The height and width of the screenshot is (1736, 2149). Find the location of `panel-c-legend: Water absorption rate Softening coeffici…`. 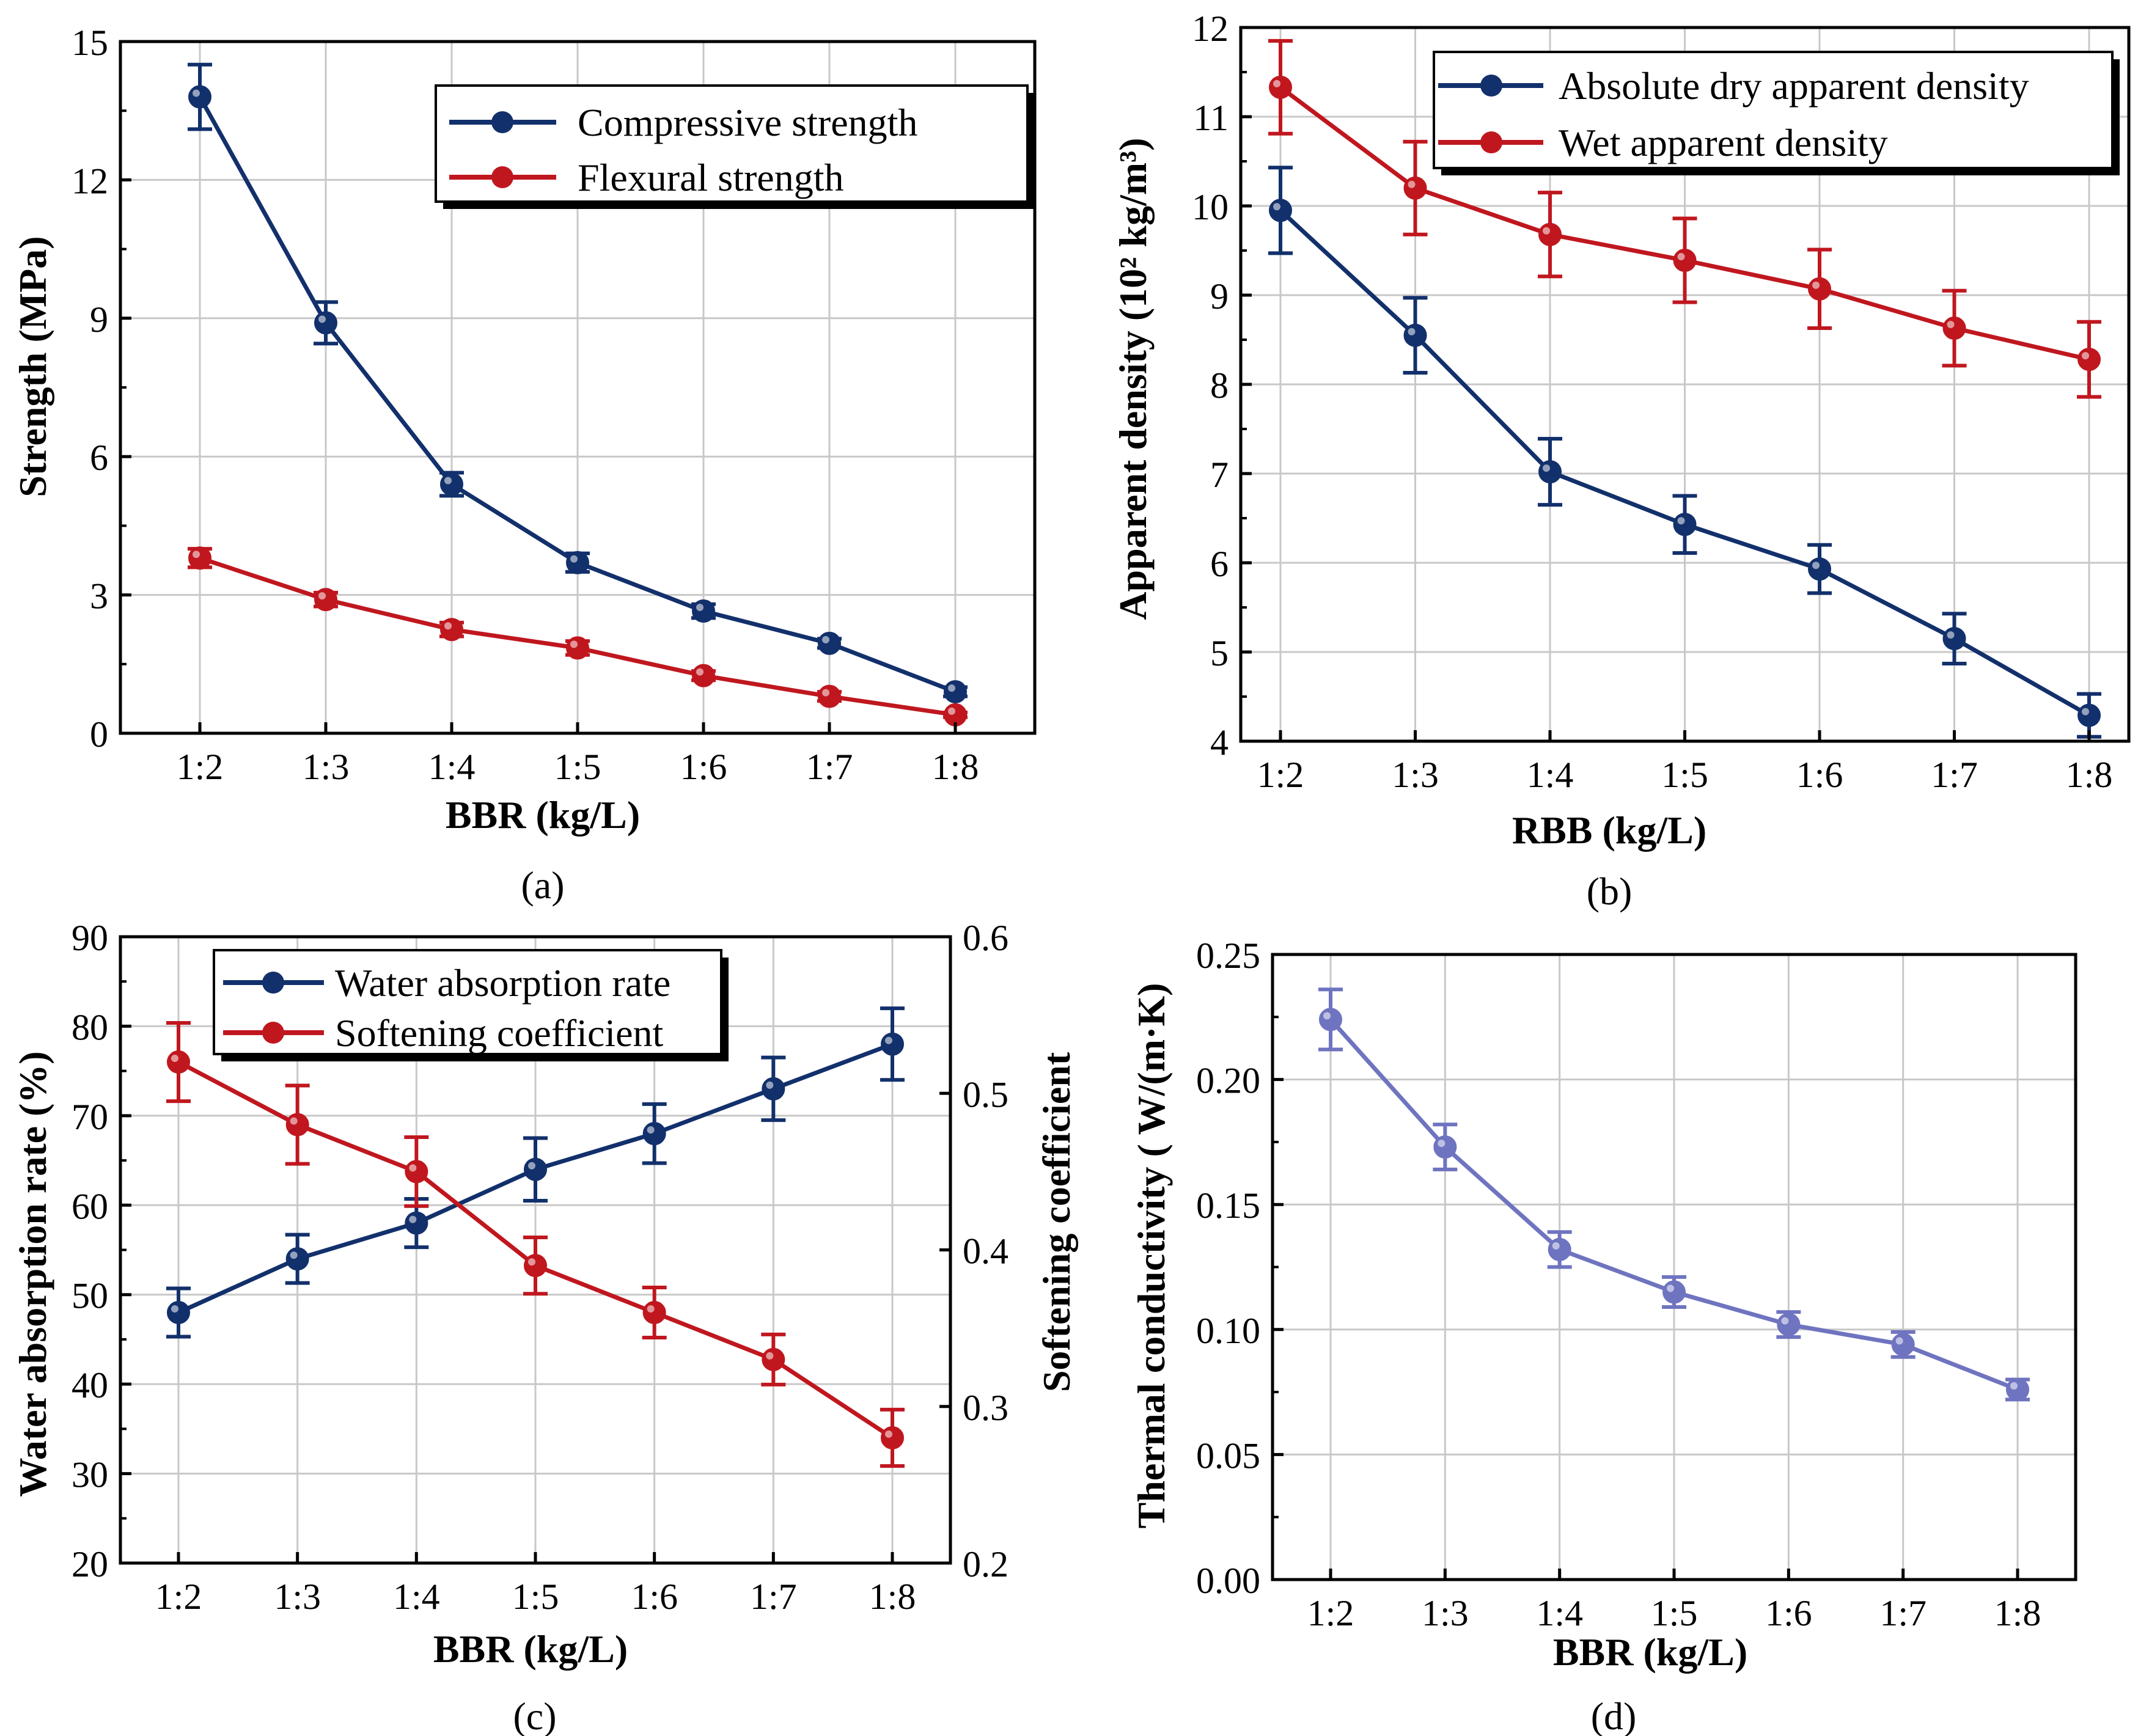

panel-c-legend: Water absorption rate Softening coeffici… is located at coordinates (471, 1005).